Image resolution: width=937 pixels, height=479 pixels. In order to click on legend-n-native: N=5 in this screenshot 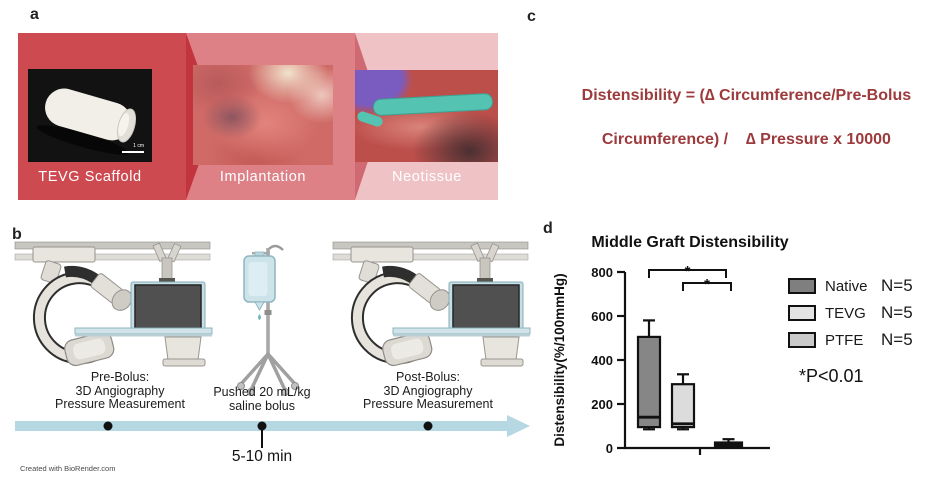, I will do `click(897, 285)`.